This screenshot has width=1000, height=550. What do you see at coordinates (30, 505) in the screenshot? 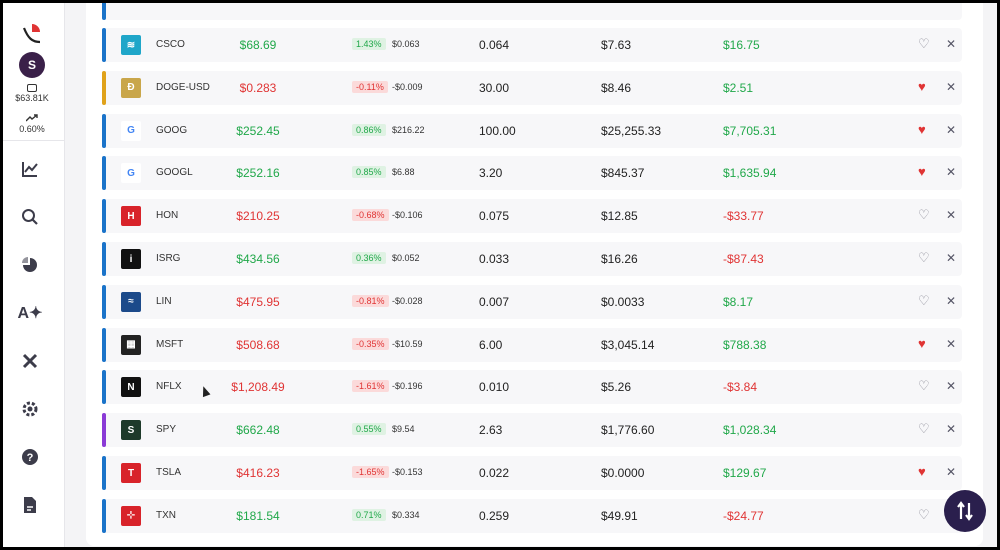
I see `document-icon` at bounding box center [30, 505].